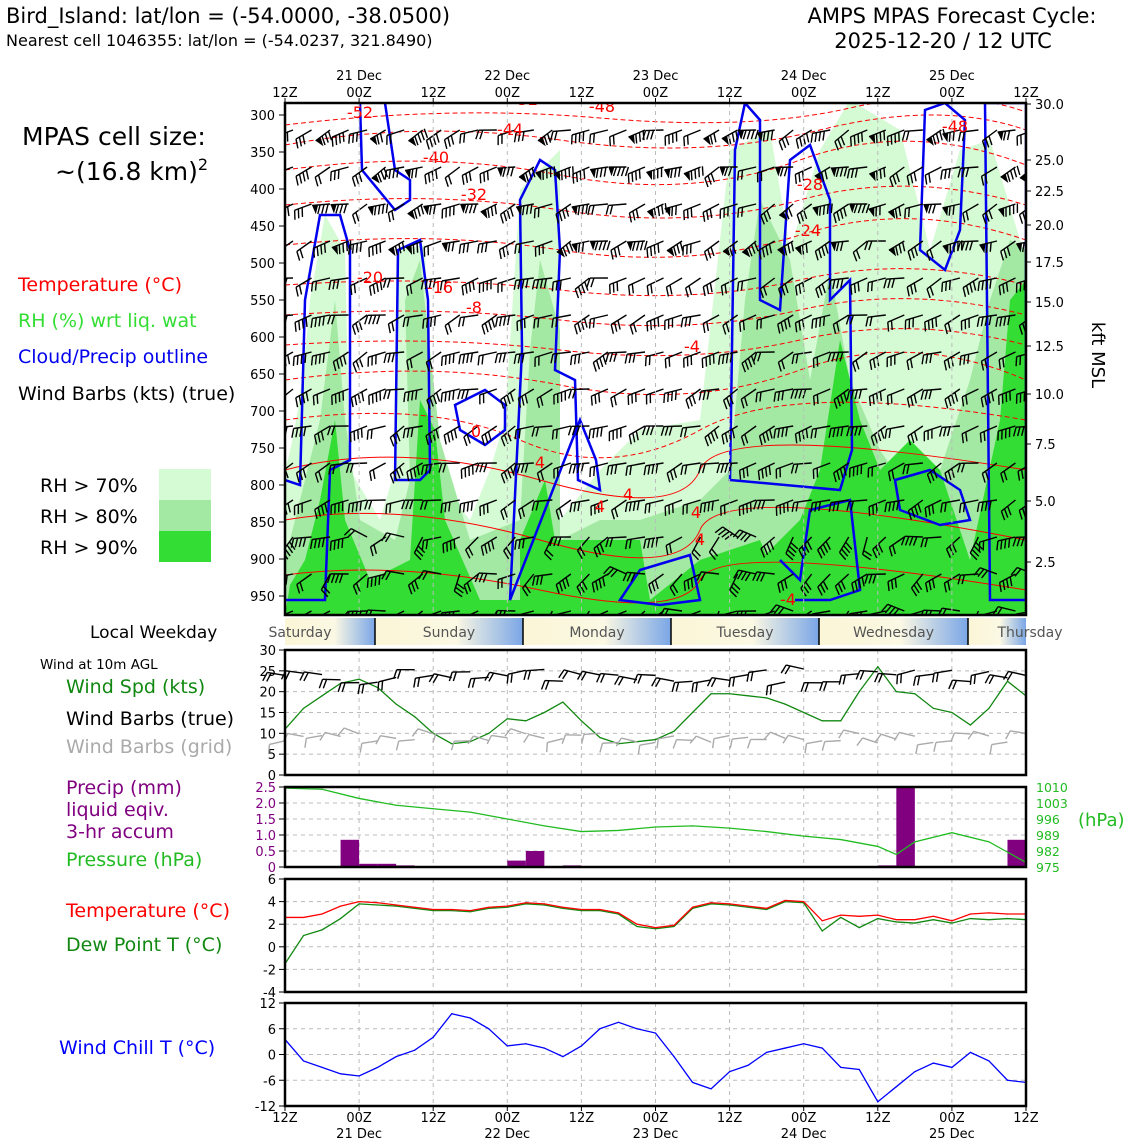  What do you see at coordinates (135, 687) in the screenshot?
I see `wind-spd-label: Wind Spd (kts)` at bounding box center [135, 687].